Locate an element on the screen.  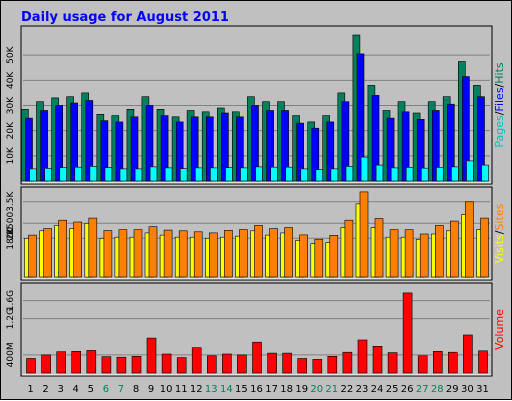
x-tick-label-25: 25 is located at coordinates (392, 389).